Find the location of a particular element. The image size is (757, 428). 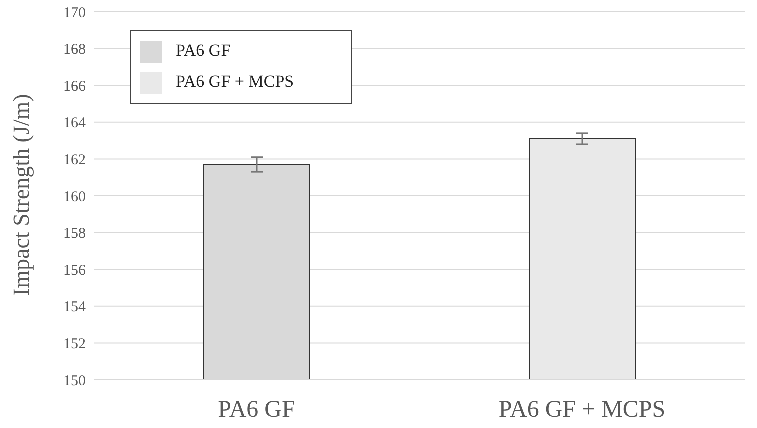

y-tick-label: 160 is located at coordinates (75, 197).